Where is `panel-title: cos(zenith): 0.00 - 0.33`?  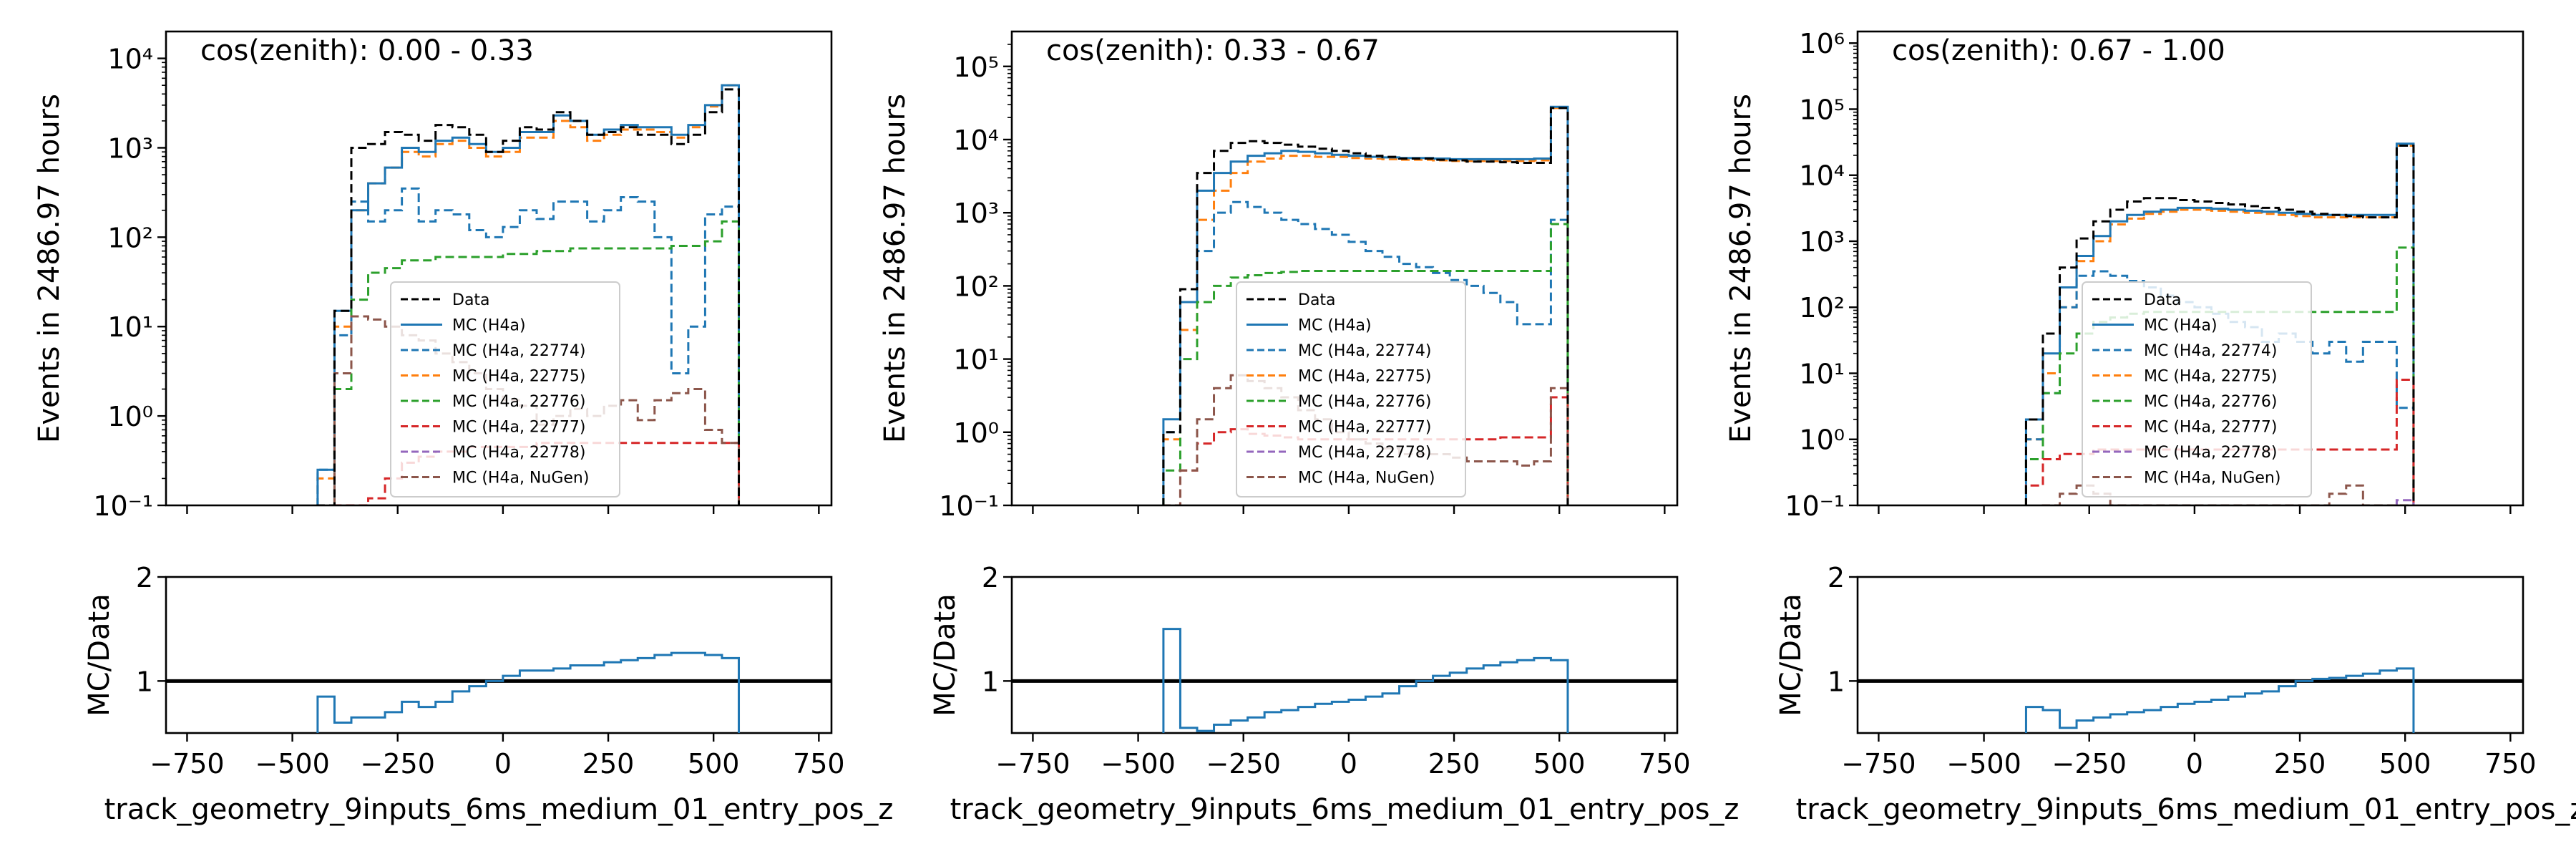 panel-title: cos(zenith): 0.00 - 0.33 is located at coordinates (367, 50).